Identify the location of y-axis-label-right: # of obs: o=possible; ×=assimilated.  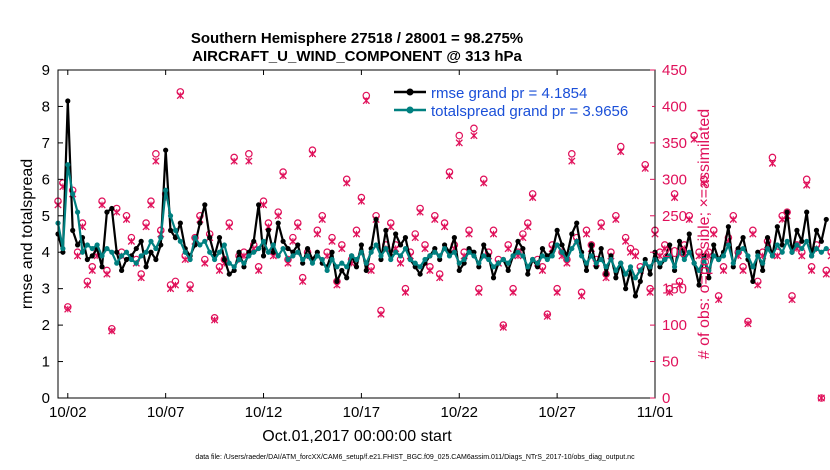
(704, 234).